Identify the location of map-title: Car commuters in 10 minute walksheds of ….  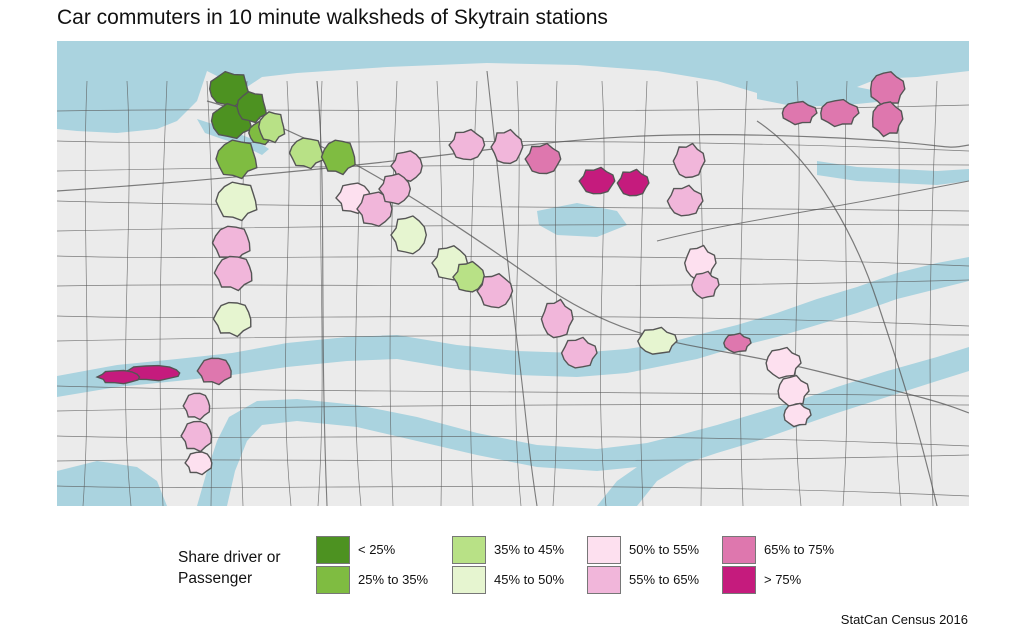
(332, 17).